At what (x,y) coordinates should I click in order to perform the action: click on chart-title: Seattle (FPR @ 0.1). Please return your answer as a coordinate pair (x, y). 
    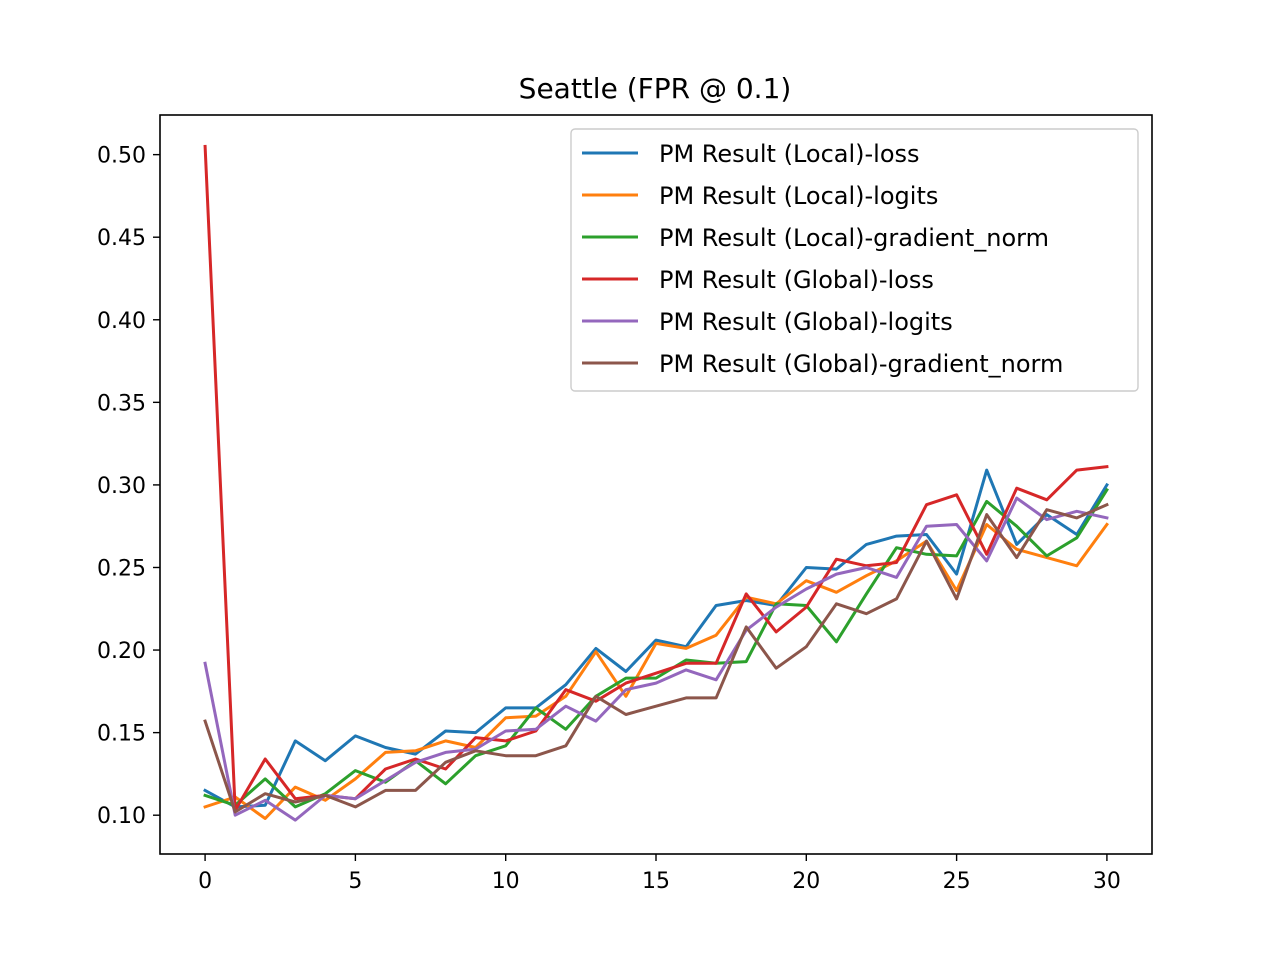
    Looking at the image, I should click on (655, 88).